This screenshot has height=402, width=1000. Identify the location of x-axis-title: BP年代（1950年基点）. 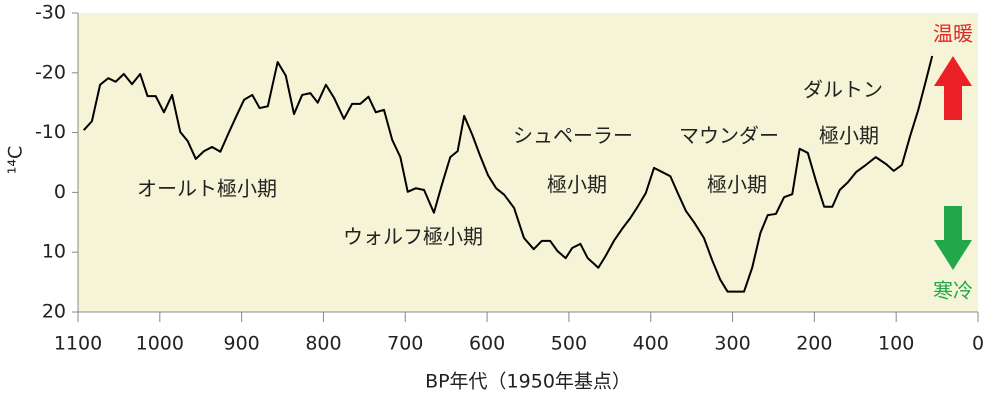
(528, 382).